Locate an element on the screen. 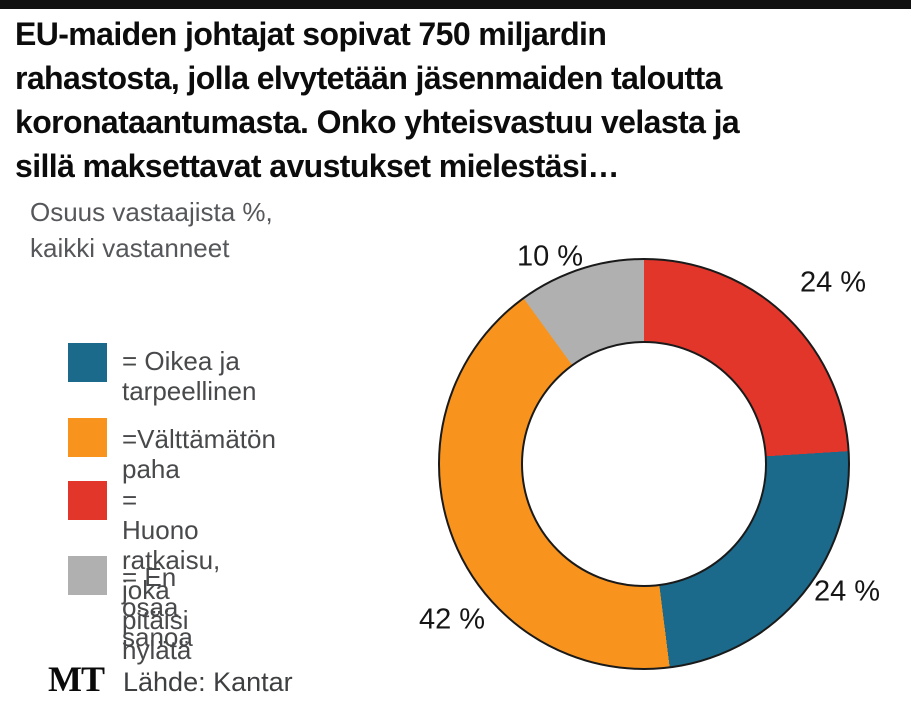 Image resolution: width=911 pixels, height=702 pixels. legend-swatch-gray is located at coordinates (87, 575).